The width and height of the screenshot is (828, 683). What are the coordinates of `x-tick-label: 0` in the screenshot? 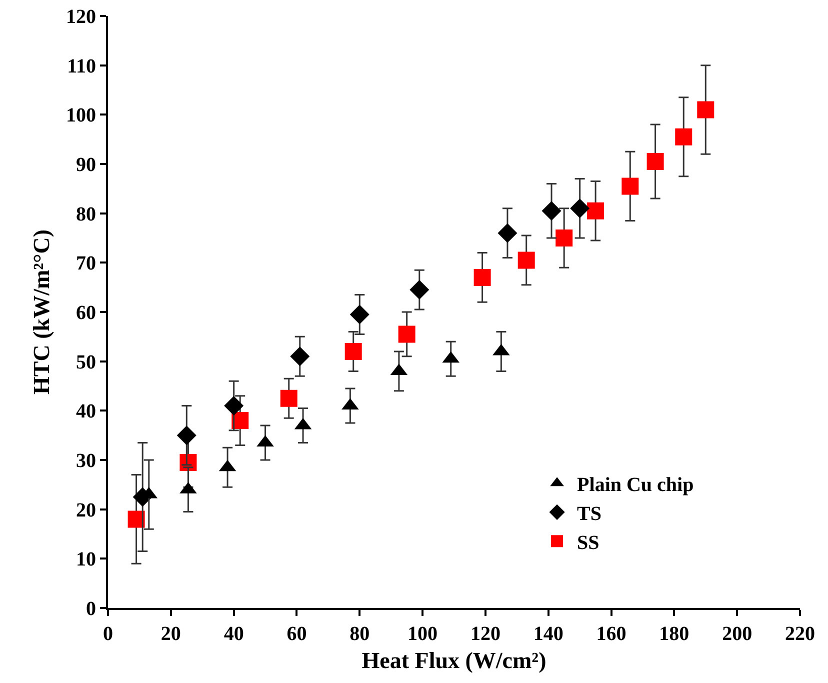 It's located at (108, 634).